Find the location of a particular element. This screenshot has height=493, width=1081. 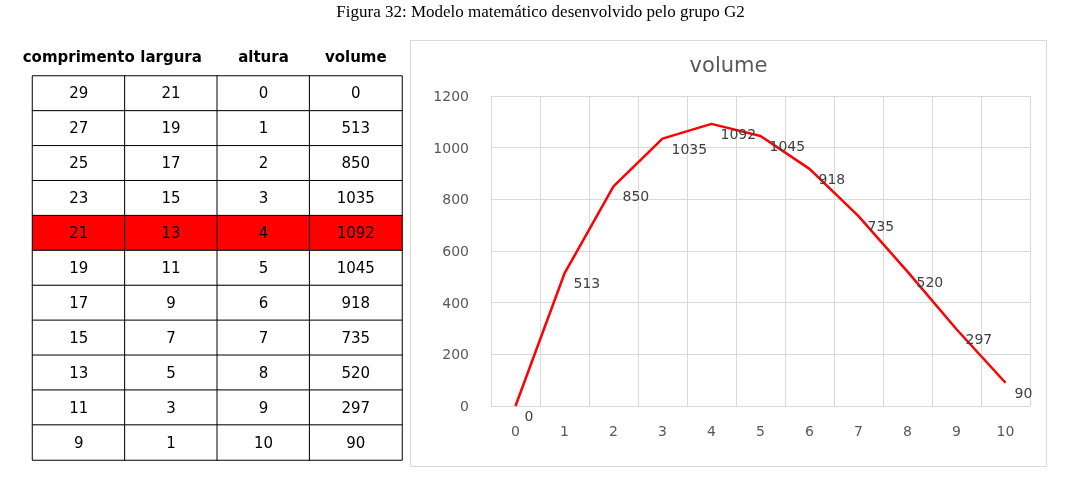

x-tick-label: 8 is located at coordinates (907, 431).